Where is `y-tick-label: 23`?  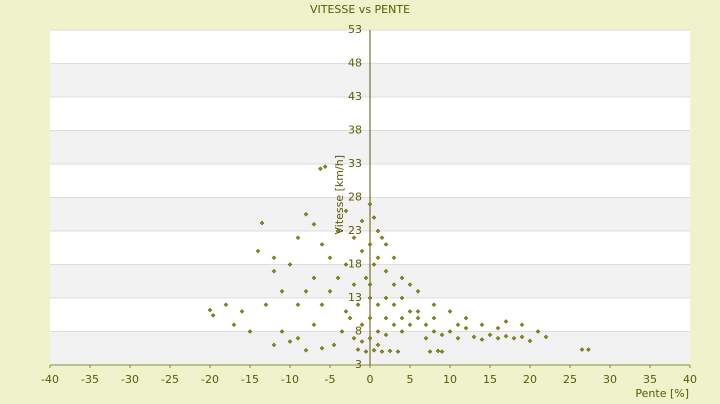 y-tick-label: 23 is located at coordinates (355, 230).